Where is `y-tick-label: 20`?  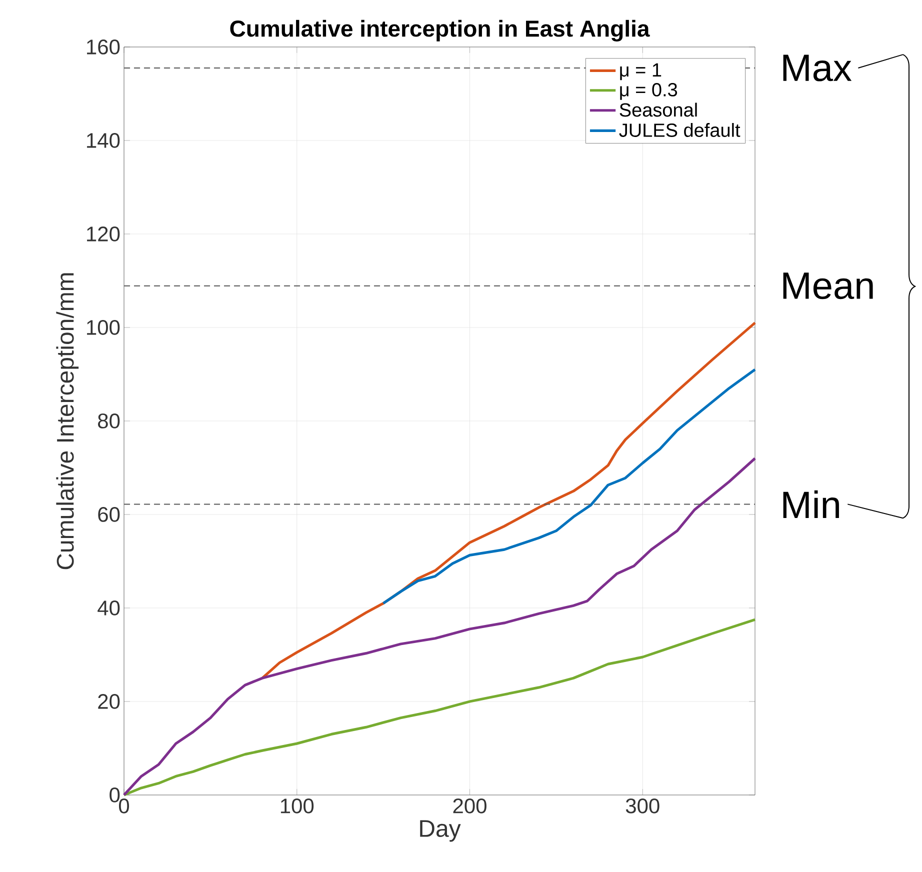 y-tick-label: 20 is located at coordinates (109, 701).